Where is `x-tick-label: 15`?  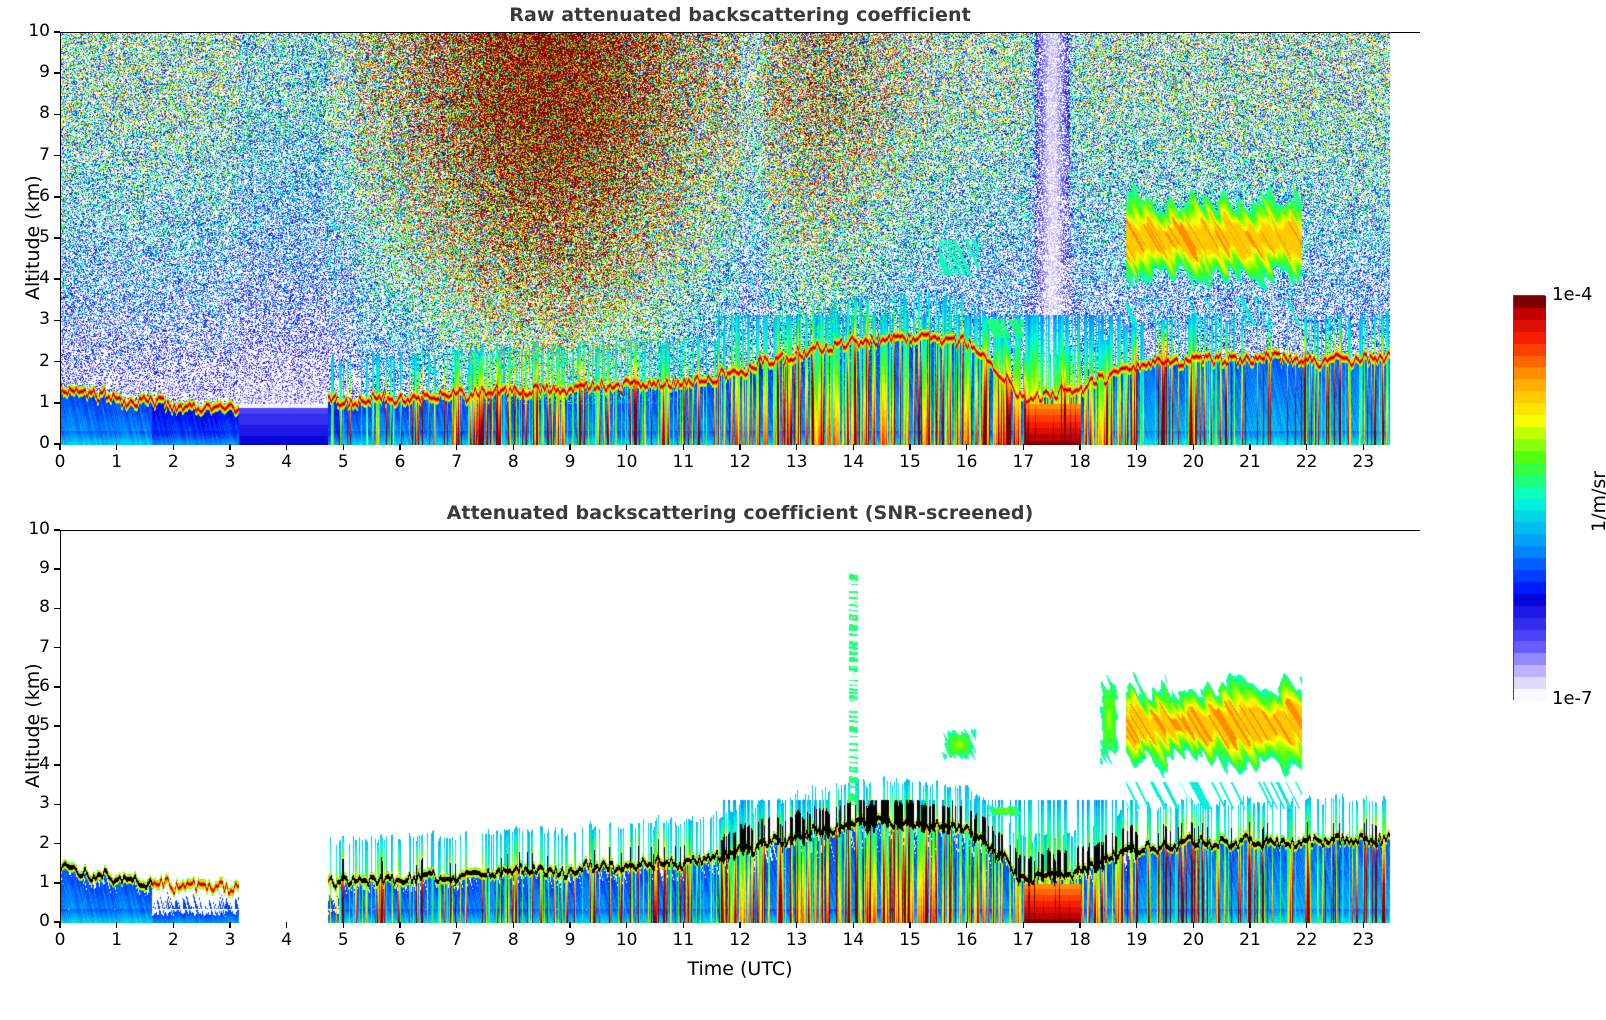 x-tick-label: 15 is located at coordinates (910, 462).